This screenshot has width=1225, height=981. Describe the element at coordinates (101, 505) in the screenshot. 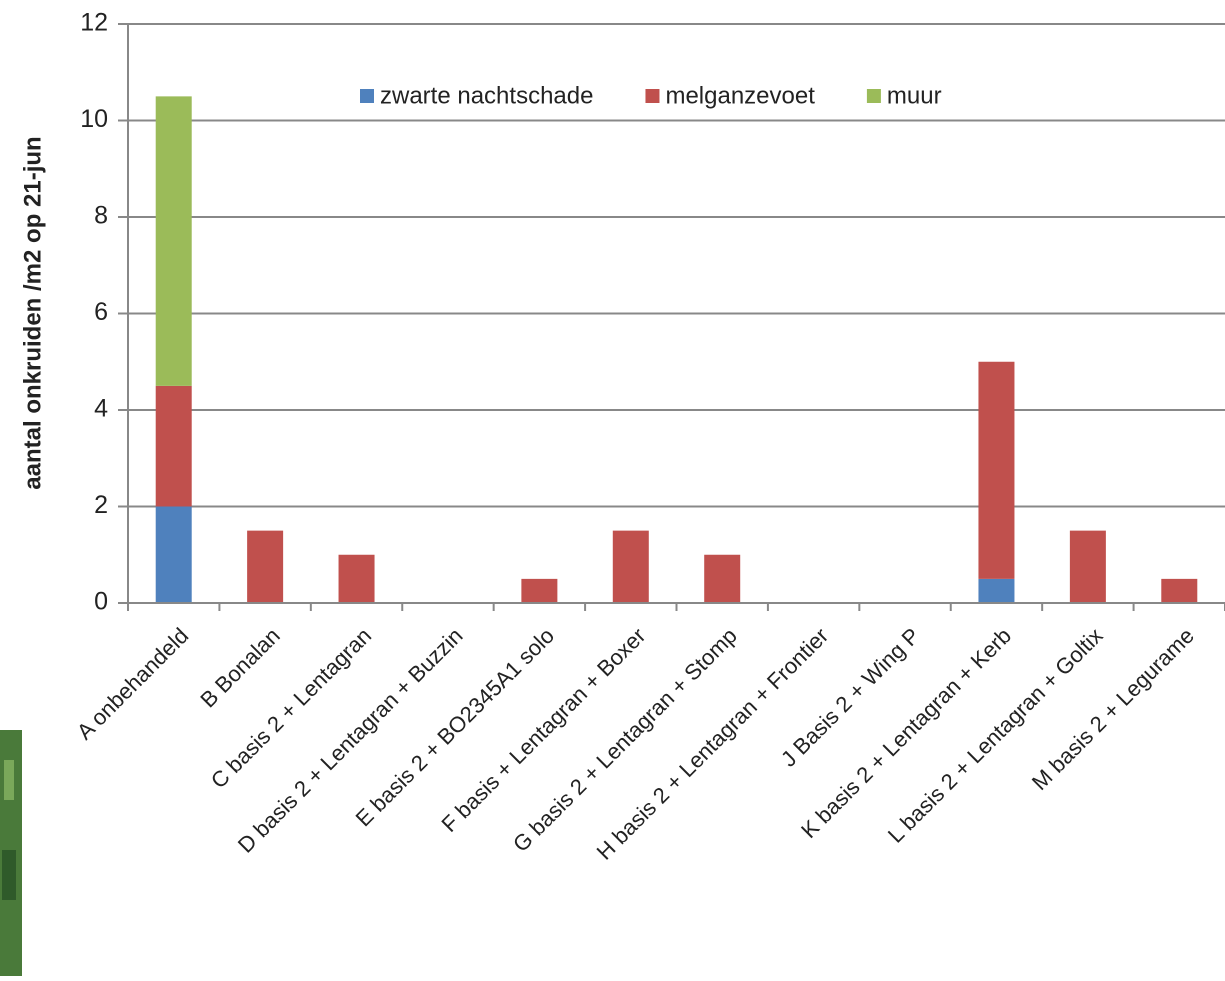

I see `y-tick-label: 2` at that location.